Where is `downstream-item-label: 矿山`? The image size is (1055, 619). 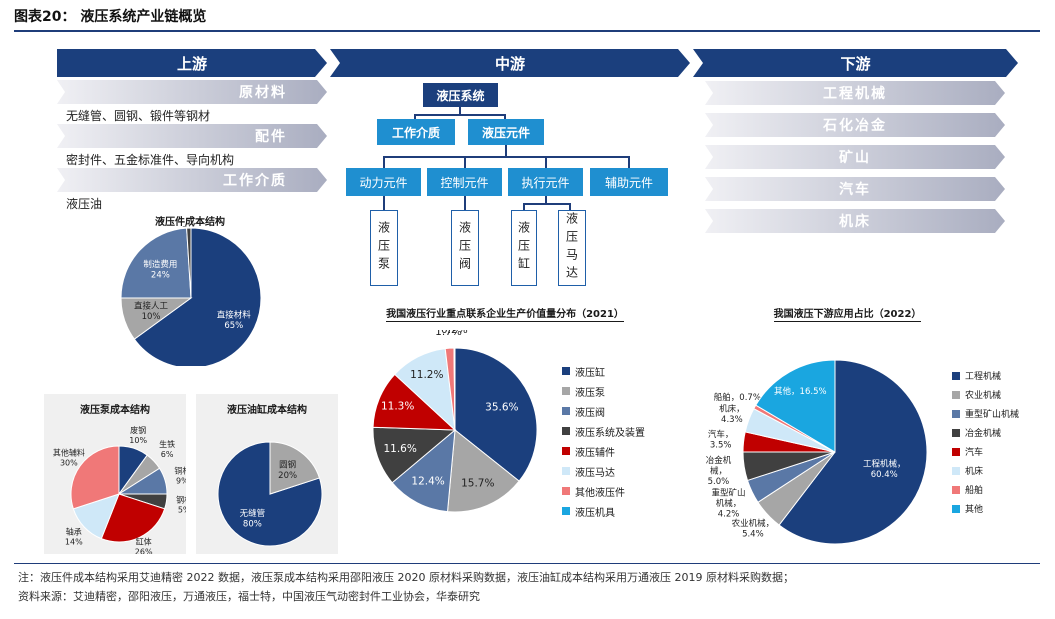
downstream-item-label: 矿山 is located at coordinates (855, 158).